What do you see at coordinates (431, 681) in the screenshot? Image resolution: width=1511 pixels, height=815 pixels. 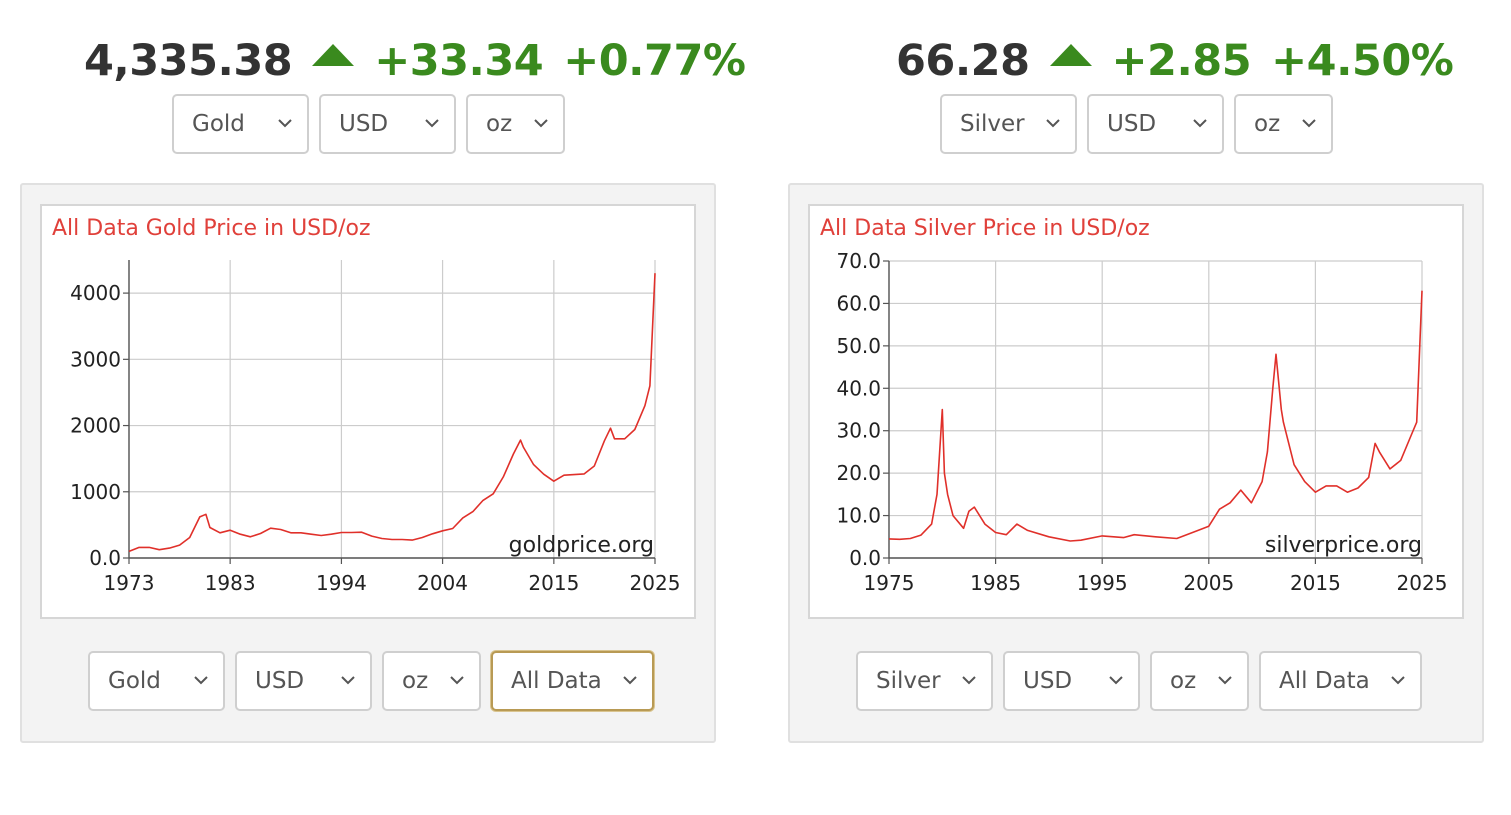 I see `gold-unit-select-bottom: oz` at bounding box center [431, 681].